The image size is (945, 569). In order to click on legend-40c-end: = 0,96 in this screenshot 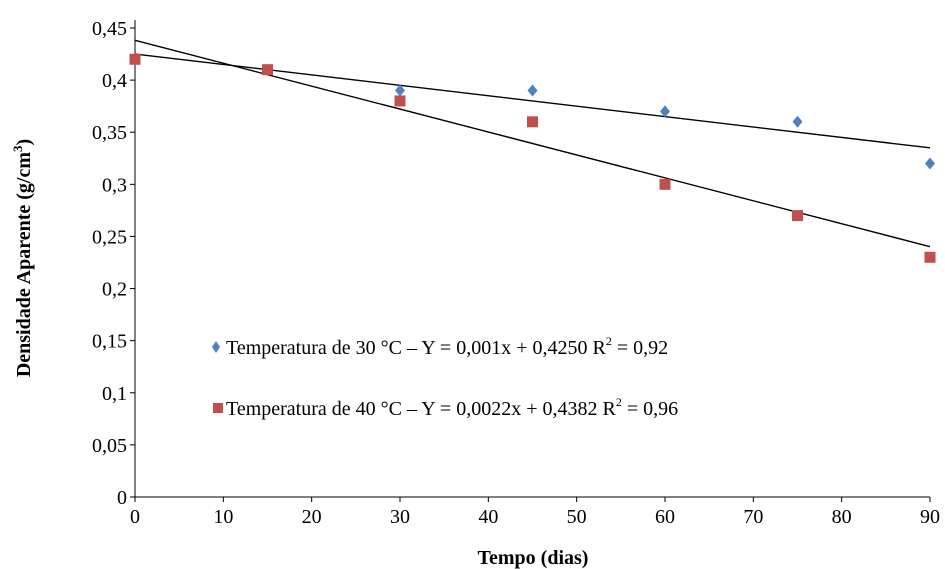, I will do `click(650, 409)`.